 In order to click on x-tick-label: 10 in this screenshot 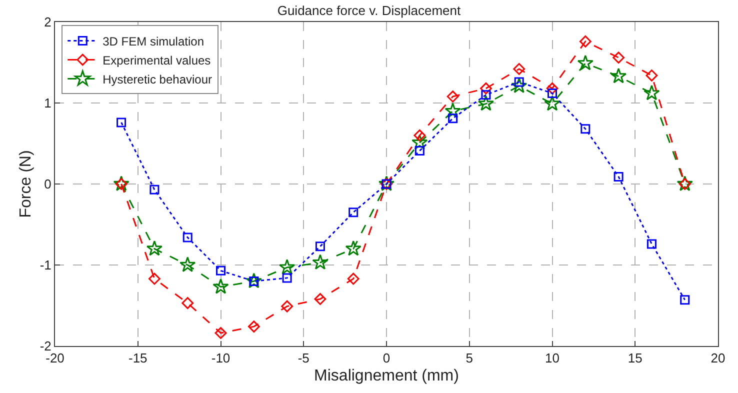, I will do `click(552, 358)`.